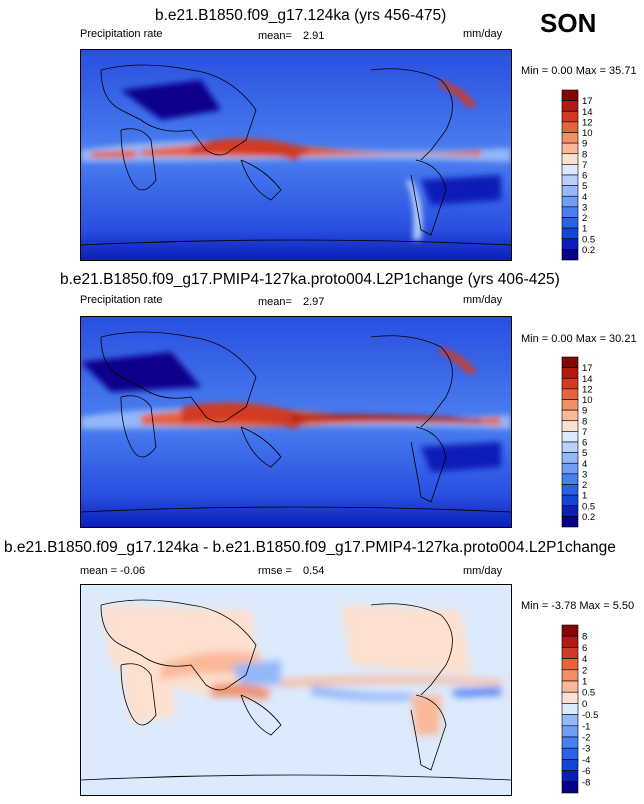  I want to click on colorbar-tick-label: -0.5, so click(590, 715).